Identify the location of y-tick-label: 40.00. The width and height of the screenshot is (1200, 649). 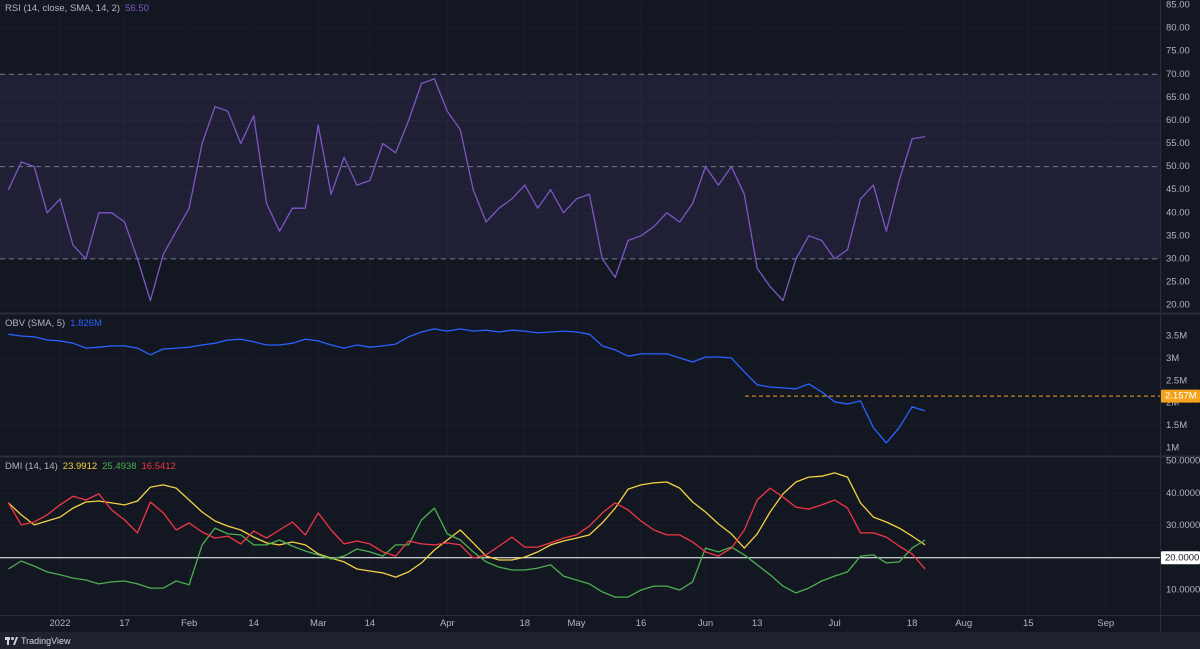
(1178, 212).